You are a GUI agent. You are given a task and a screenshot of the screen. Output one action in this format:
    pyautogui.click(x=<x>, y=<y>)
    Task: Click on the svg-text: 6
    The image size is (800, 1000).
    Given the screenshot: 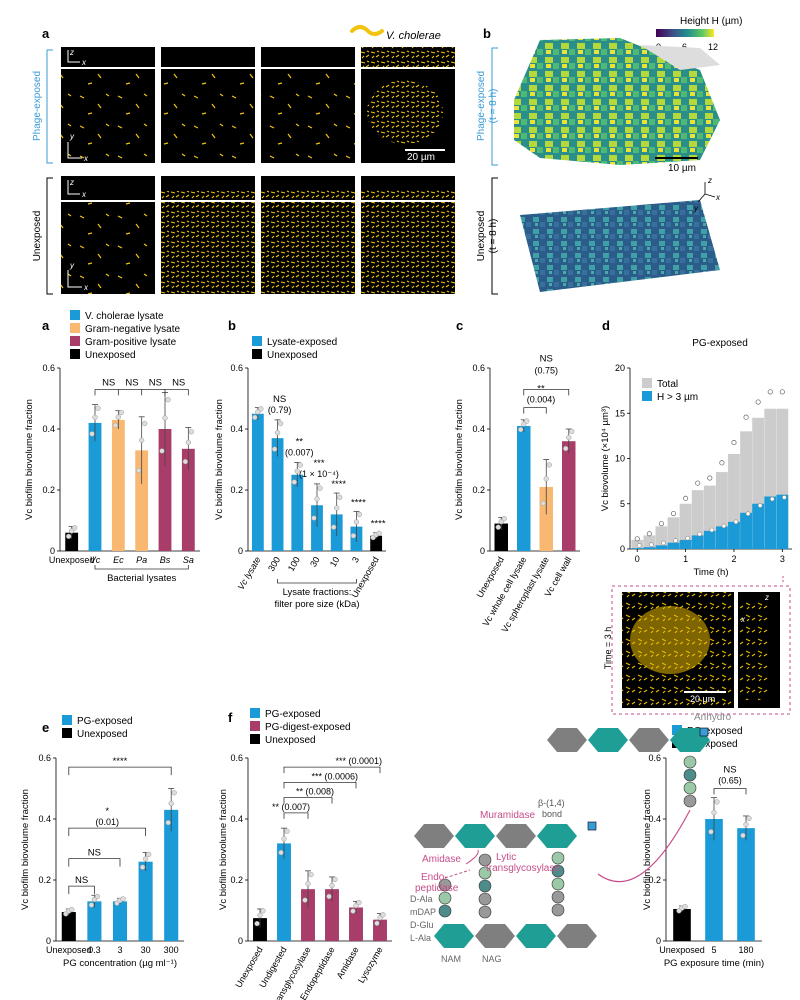 What is the action you would take?
    pyautogui.click(x=684, y=47)
    